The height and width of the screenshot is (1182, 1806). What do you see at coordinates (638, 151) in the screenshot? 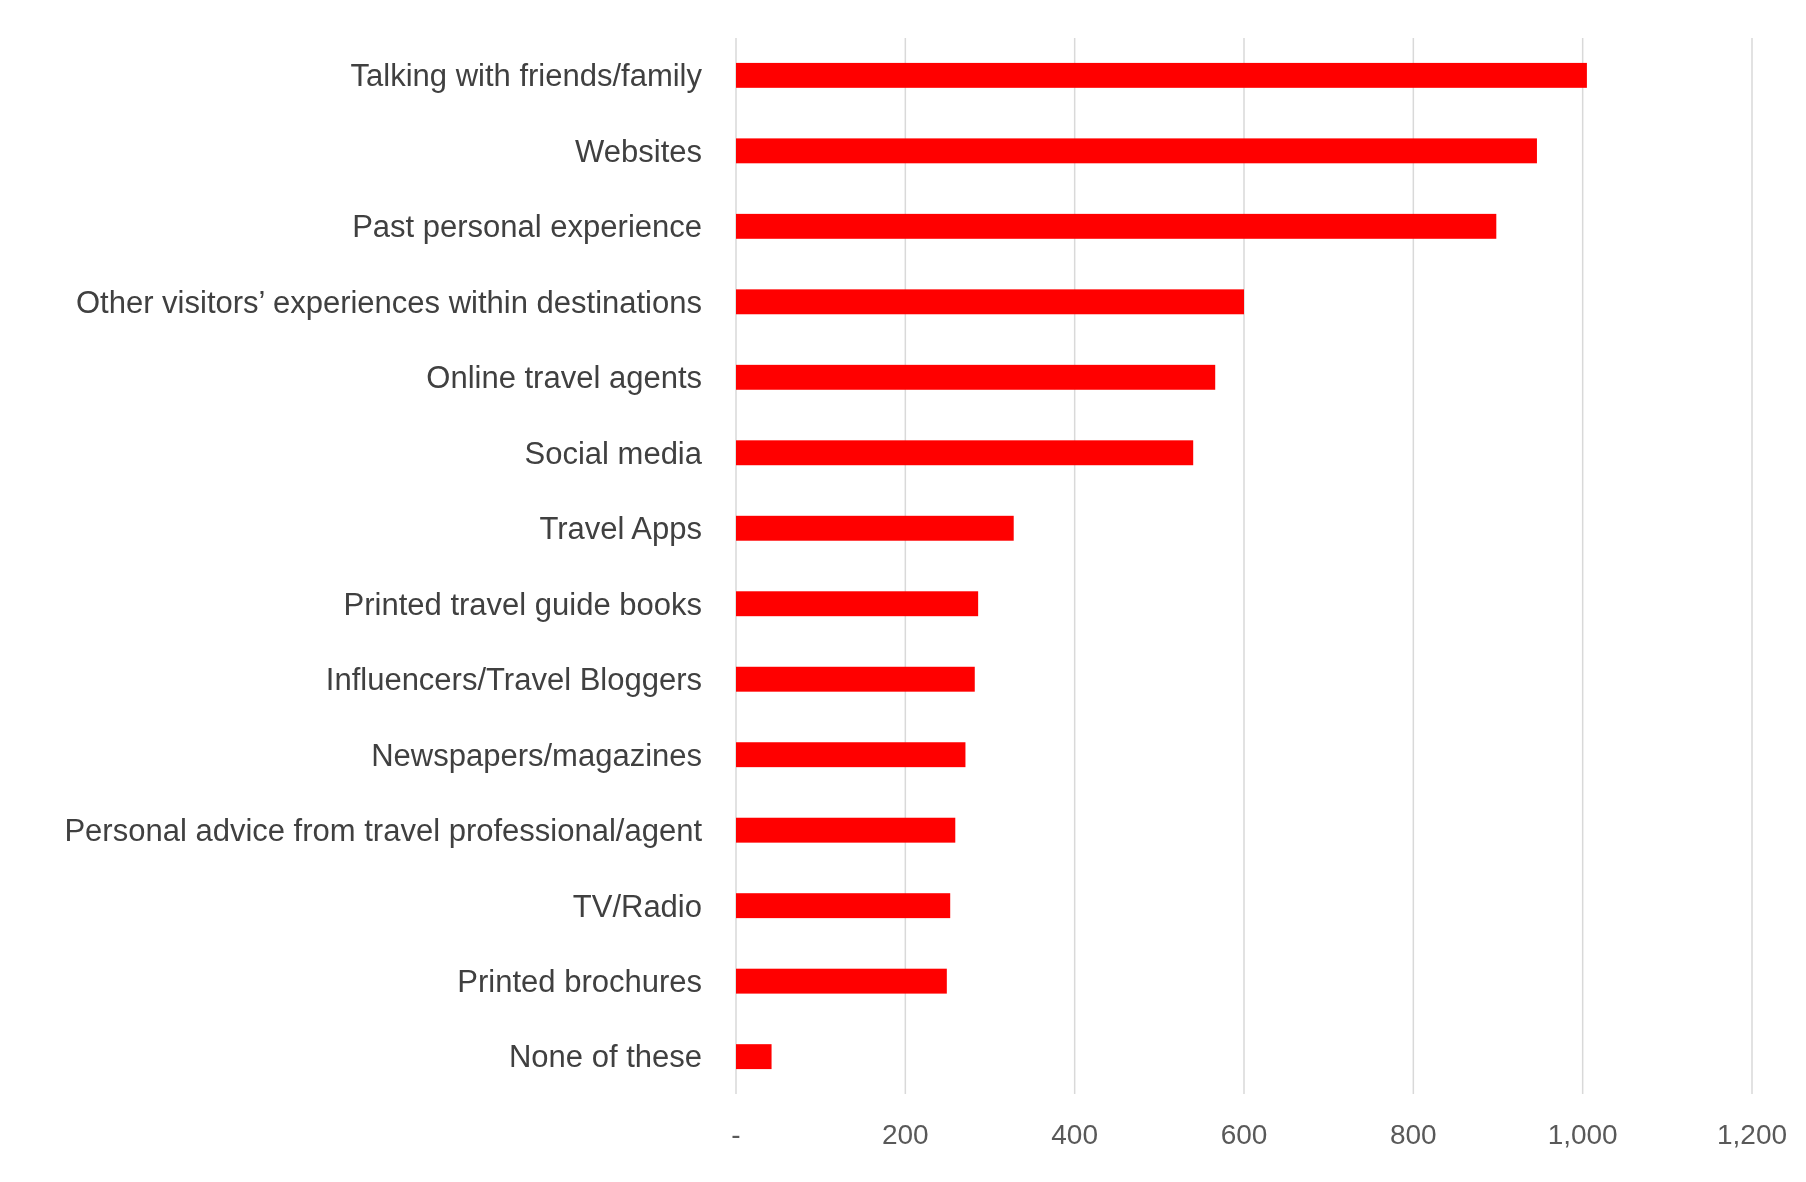
I see `y-tick-label: Websites` at bounding box center [638, 151].